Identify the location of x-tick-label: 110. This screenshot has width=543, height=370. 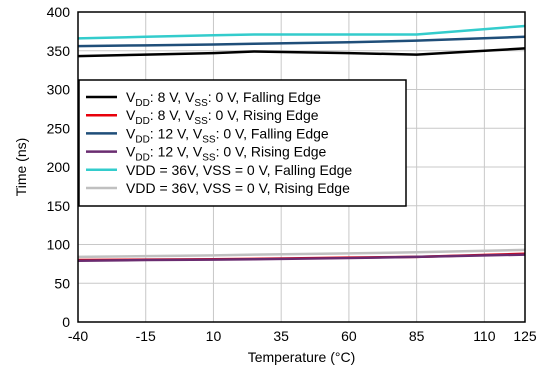
(484, 336).